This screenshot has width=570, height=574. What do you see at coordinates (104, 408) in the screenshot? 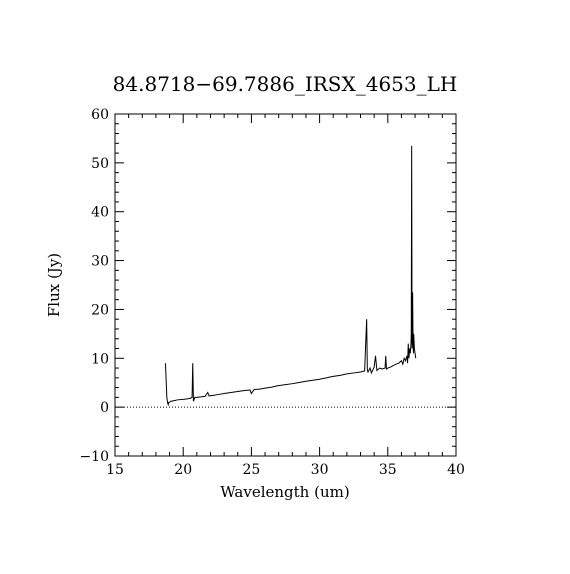
I see `y-tick-label: 0` at bounding box center [104, 408].